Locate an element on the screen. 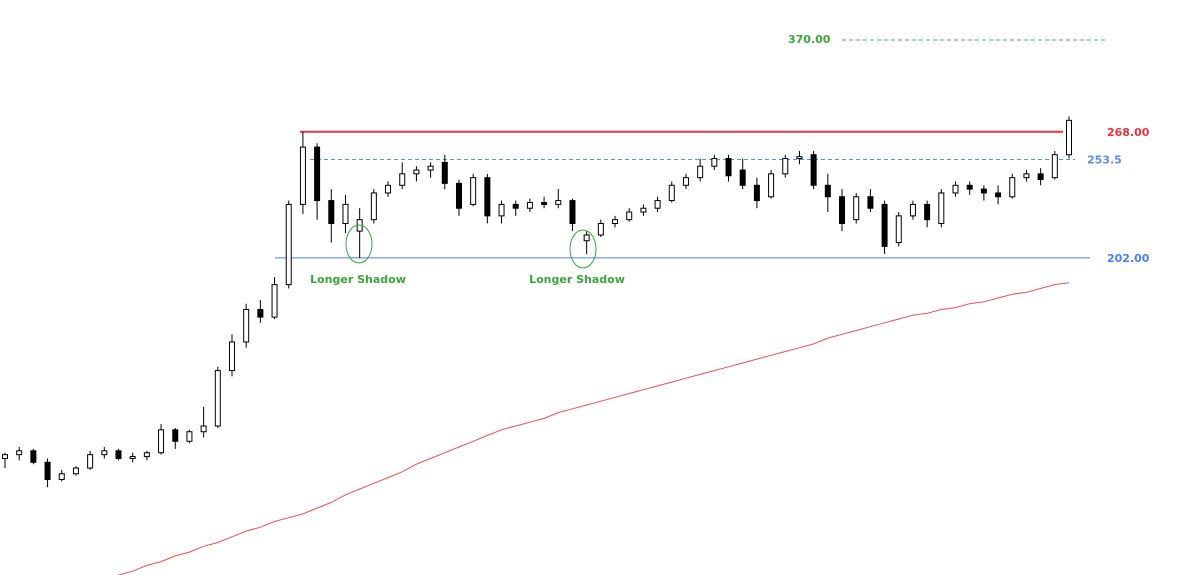  target-label: 370.00 is located at coordinates (809, 39).